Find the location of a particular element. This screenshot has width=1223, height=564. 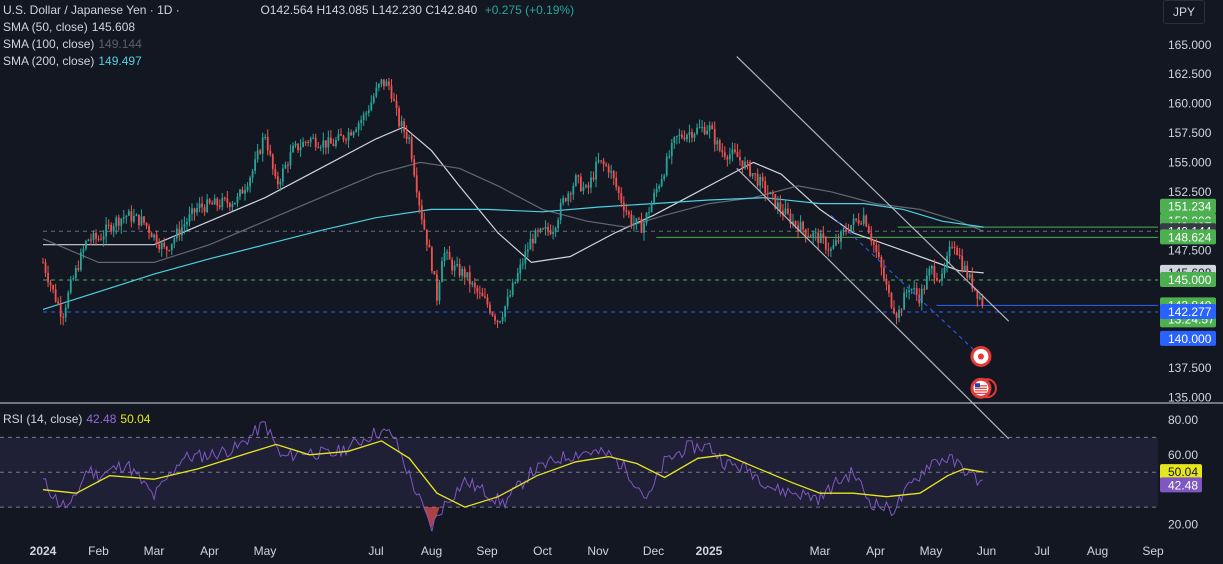

time-tick-label: Jul is located at coordinates (375, 551).